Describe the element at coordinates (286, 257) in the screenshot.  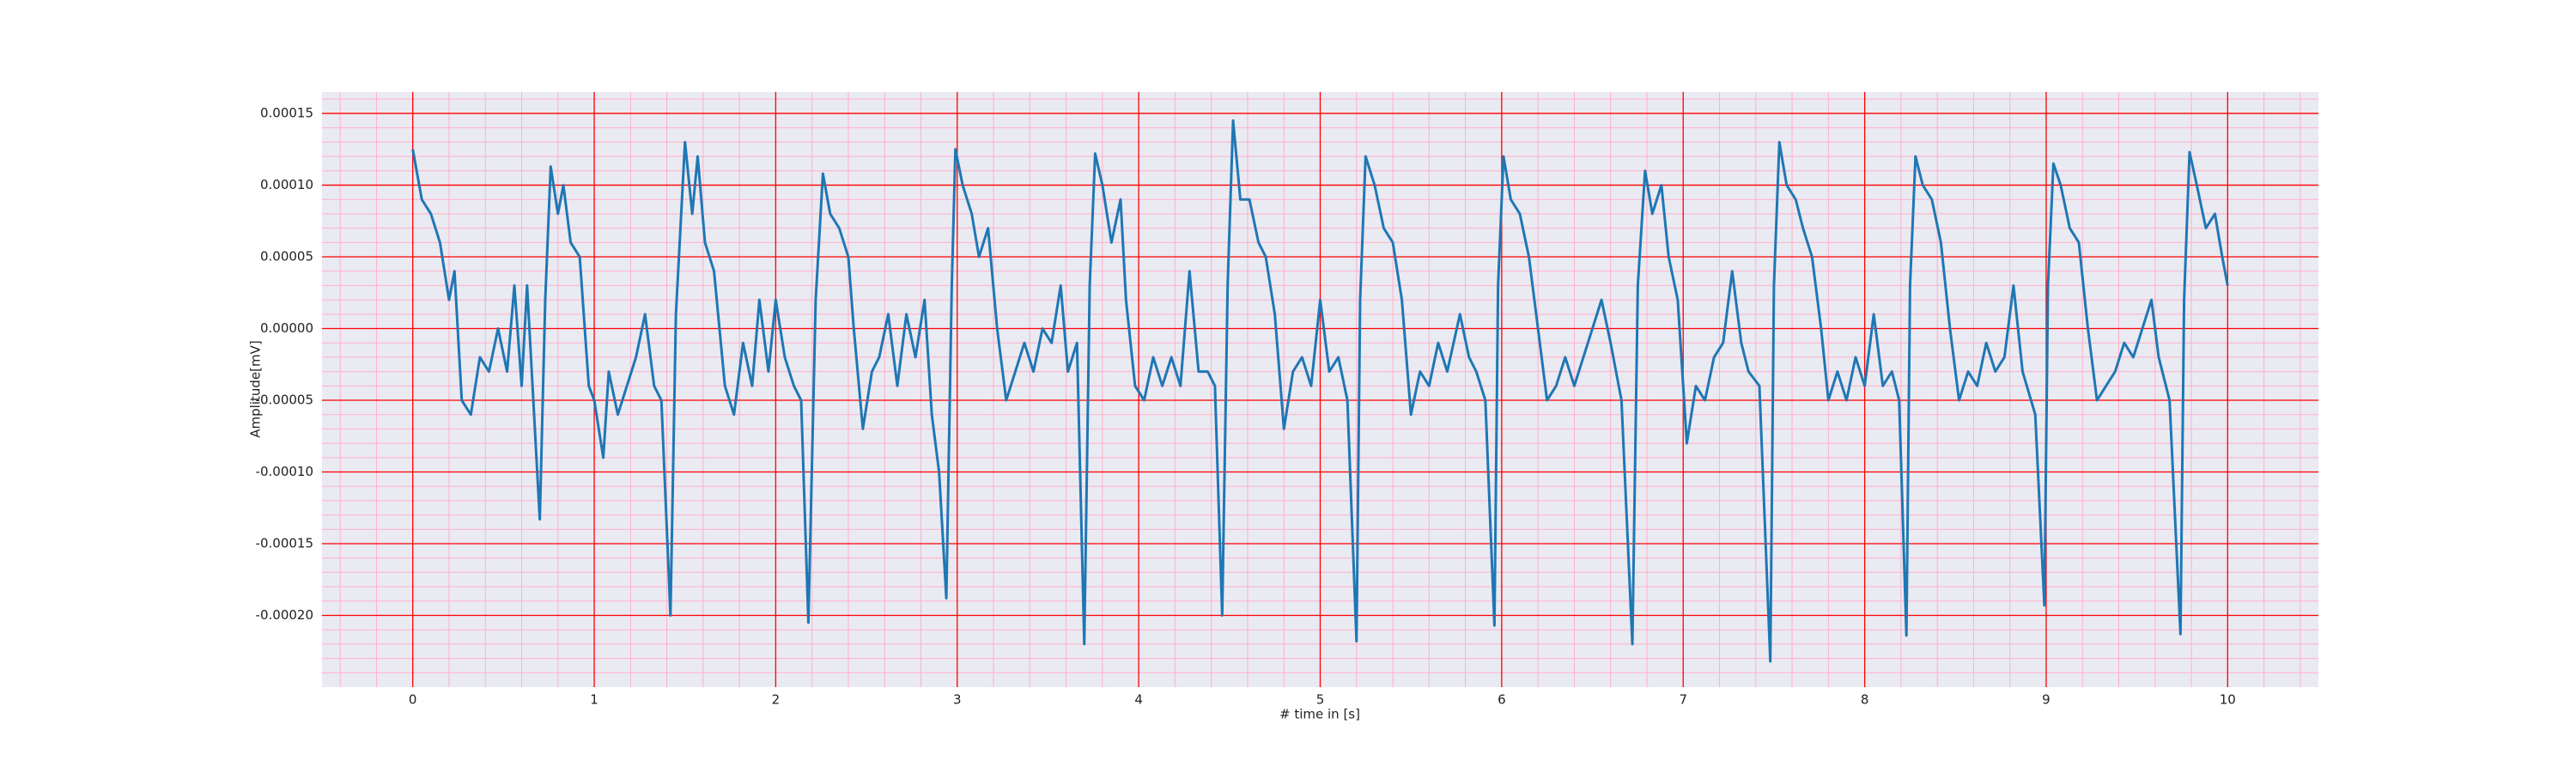
I see `y-tick-label: 0.00005` at that location.